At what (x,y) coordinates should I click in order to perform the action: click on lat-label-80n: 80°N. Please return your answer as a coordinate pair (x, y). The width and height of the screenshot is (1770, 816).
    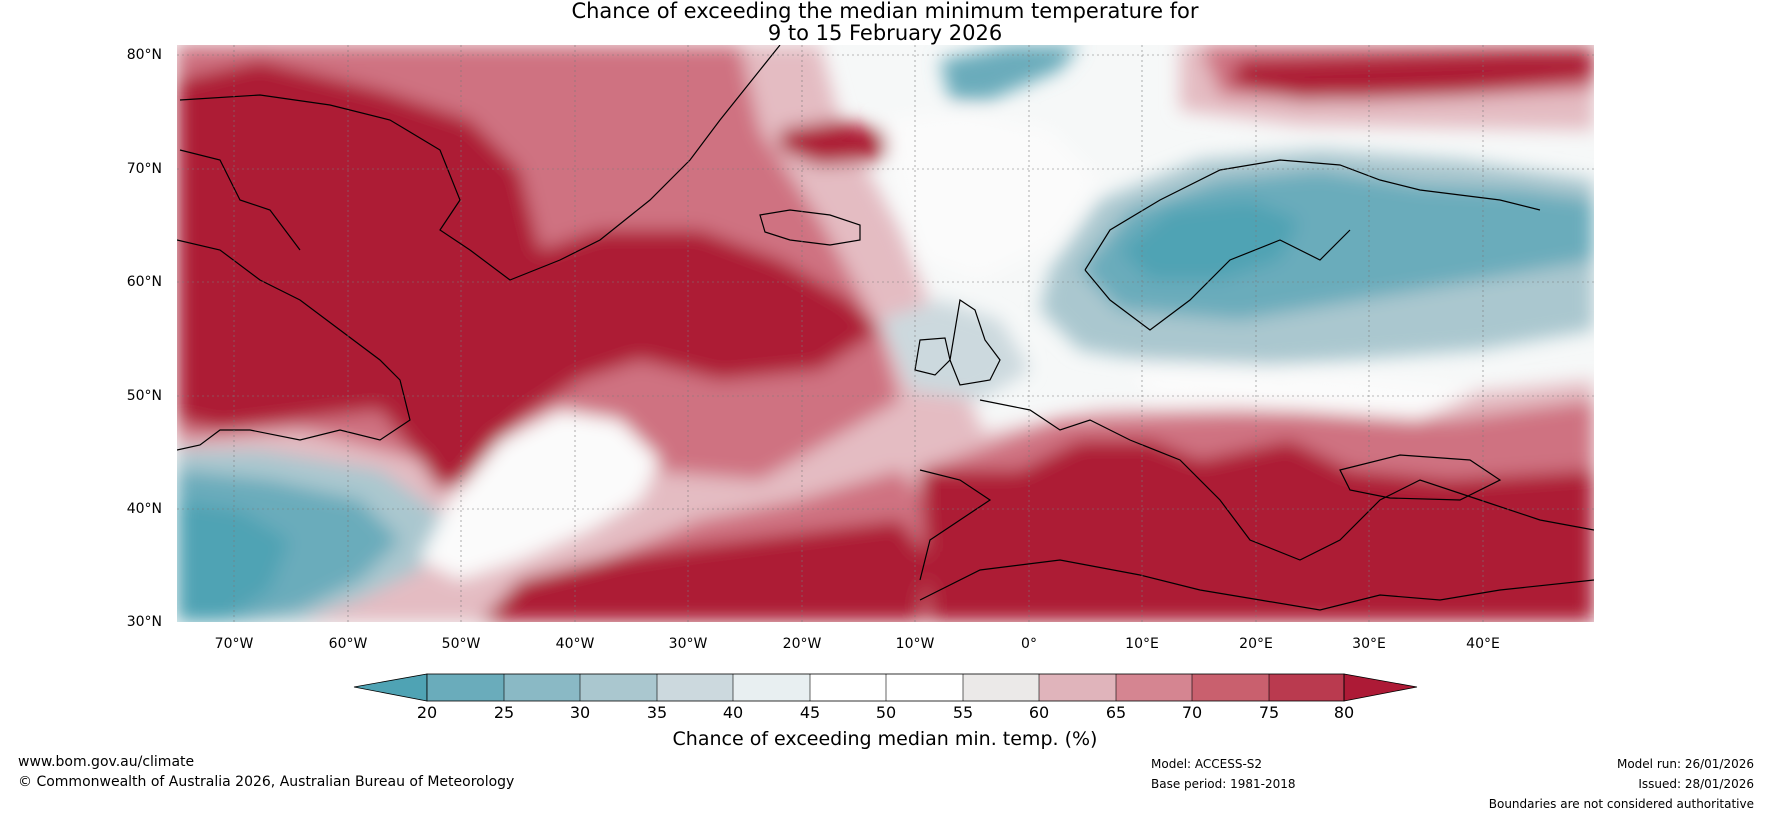
    Looking at the image, I should click on (144, 55).